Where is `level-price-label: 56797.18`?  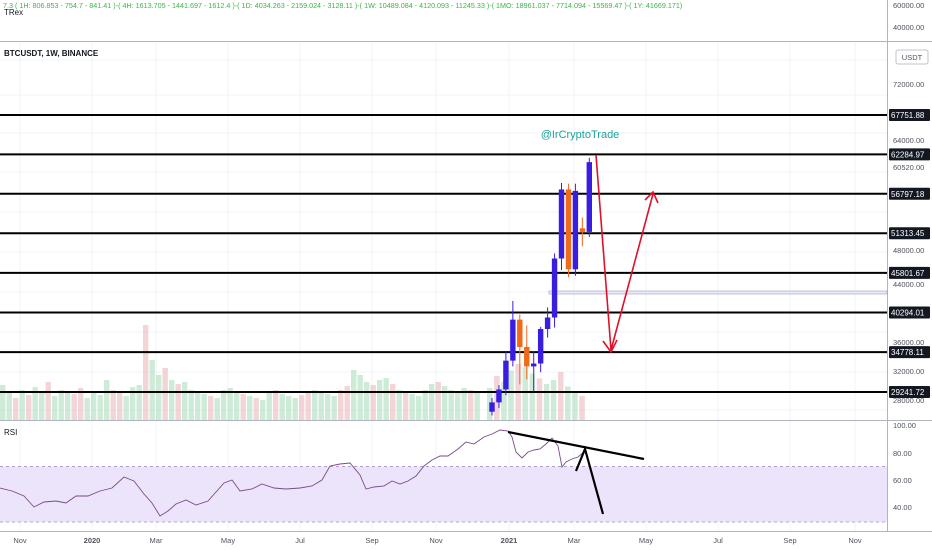
level-price-label: 56797.18 is located at coordinates (908, 194).